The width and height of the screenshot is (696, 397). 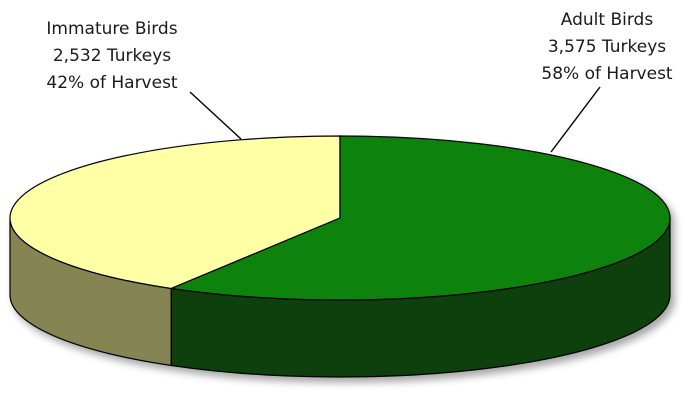 I want to click on label-immature-name: Immature Birds, so click(x=111, y=29).